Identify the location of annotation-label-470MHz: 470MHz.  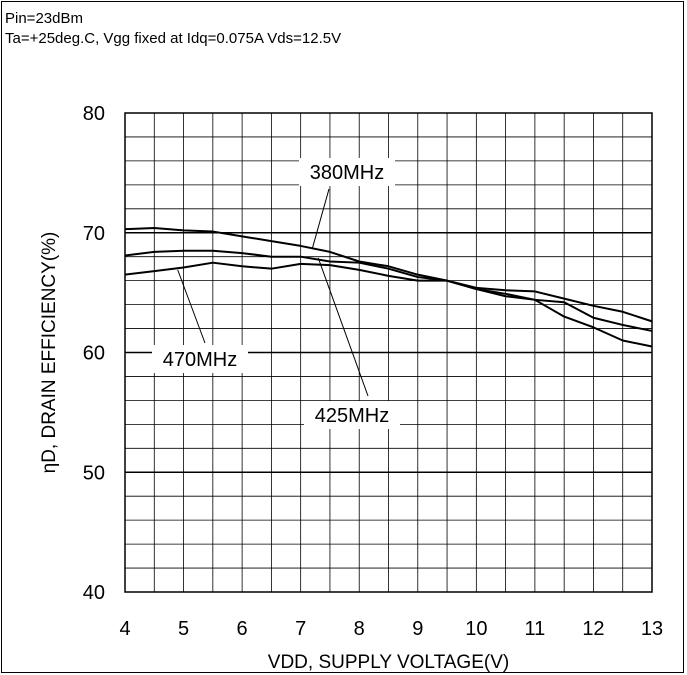
(200, 360).